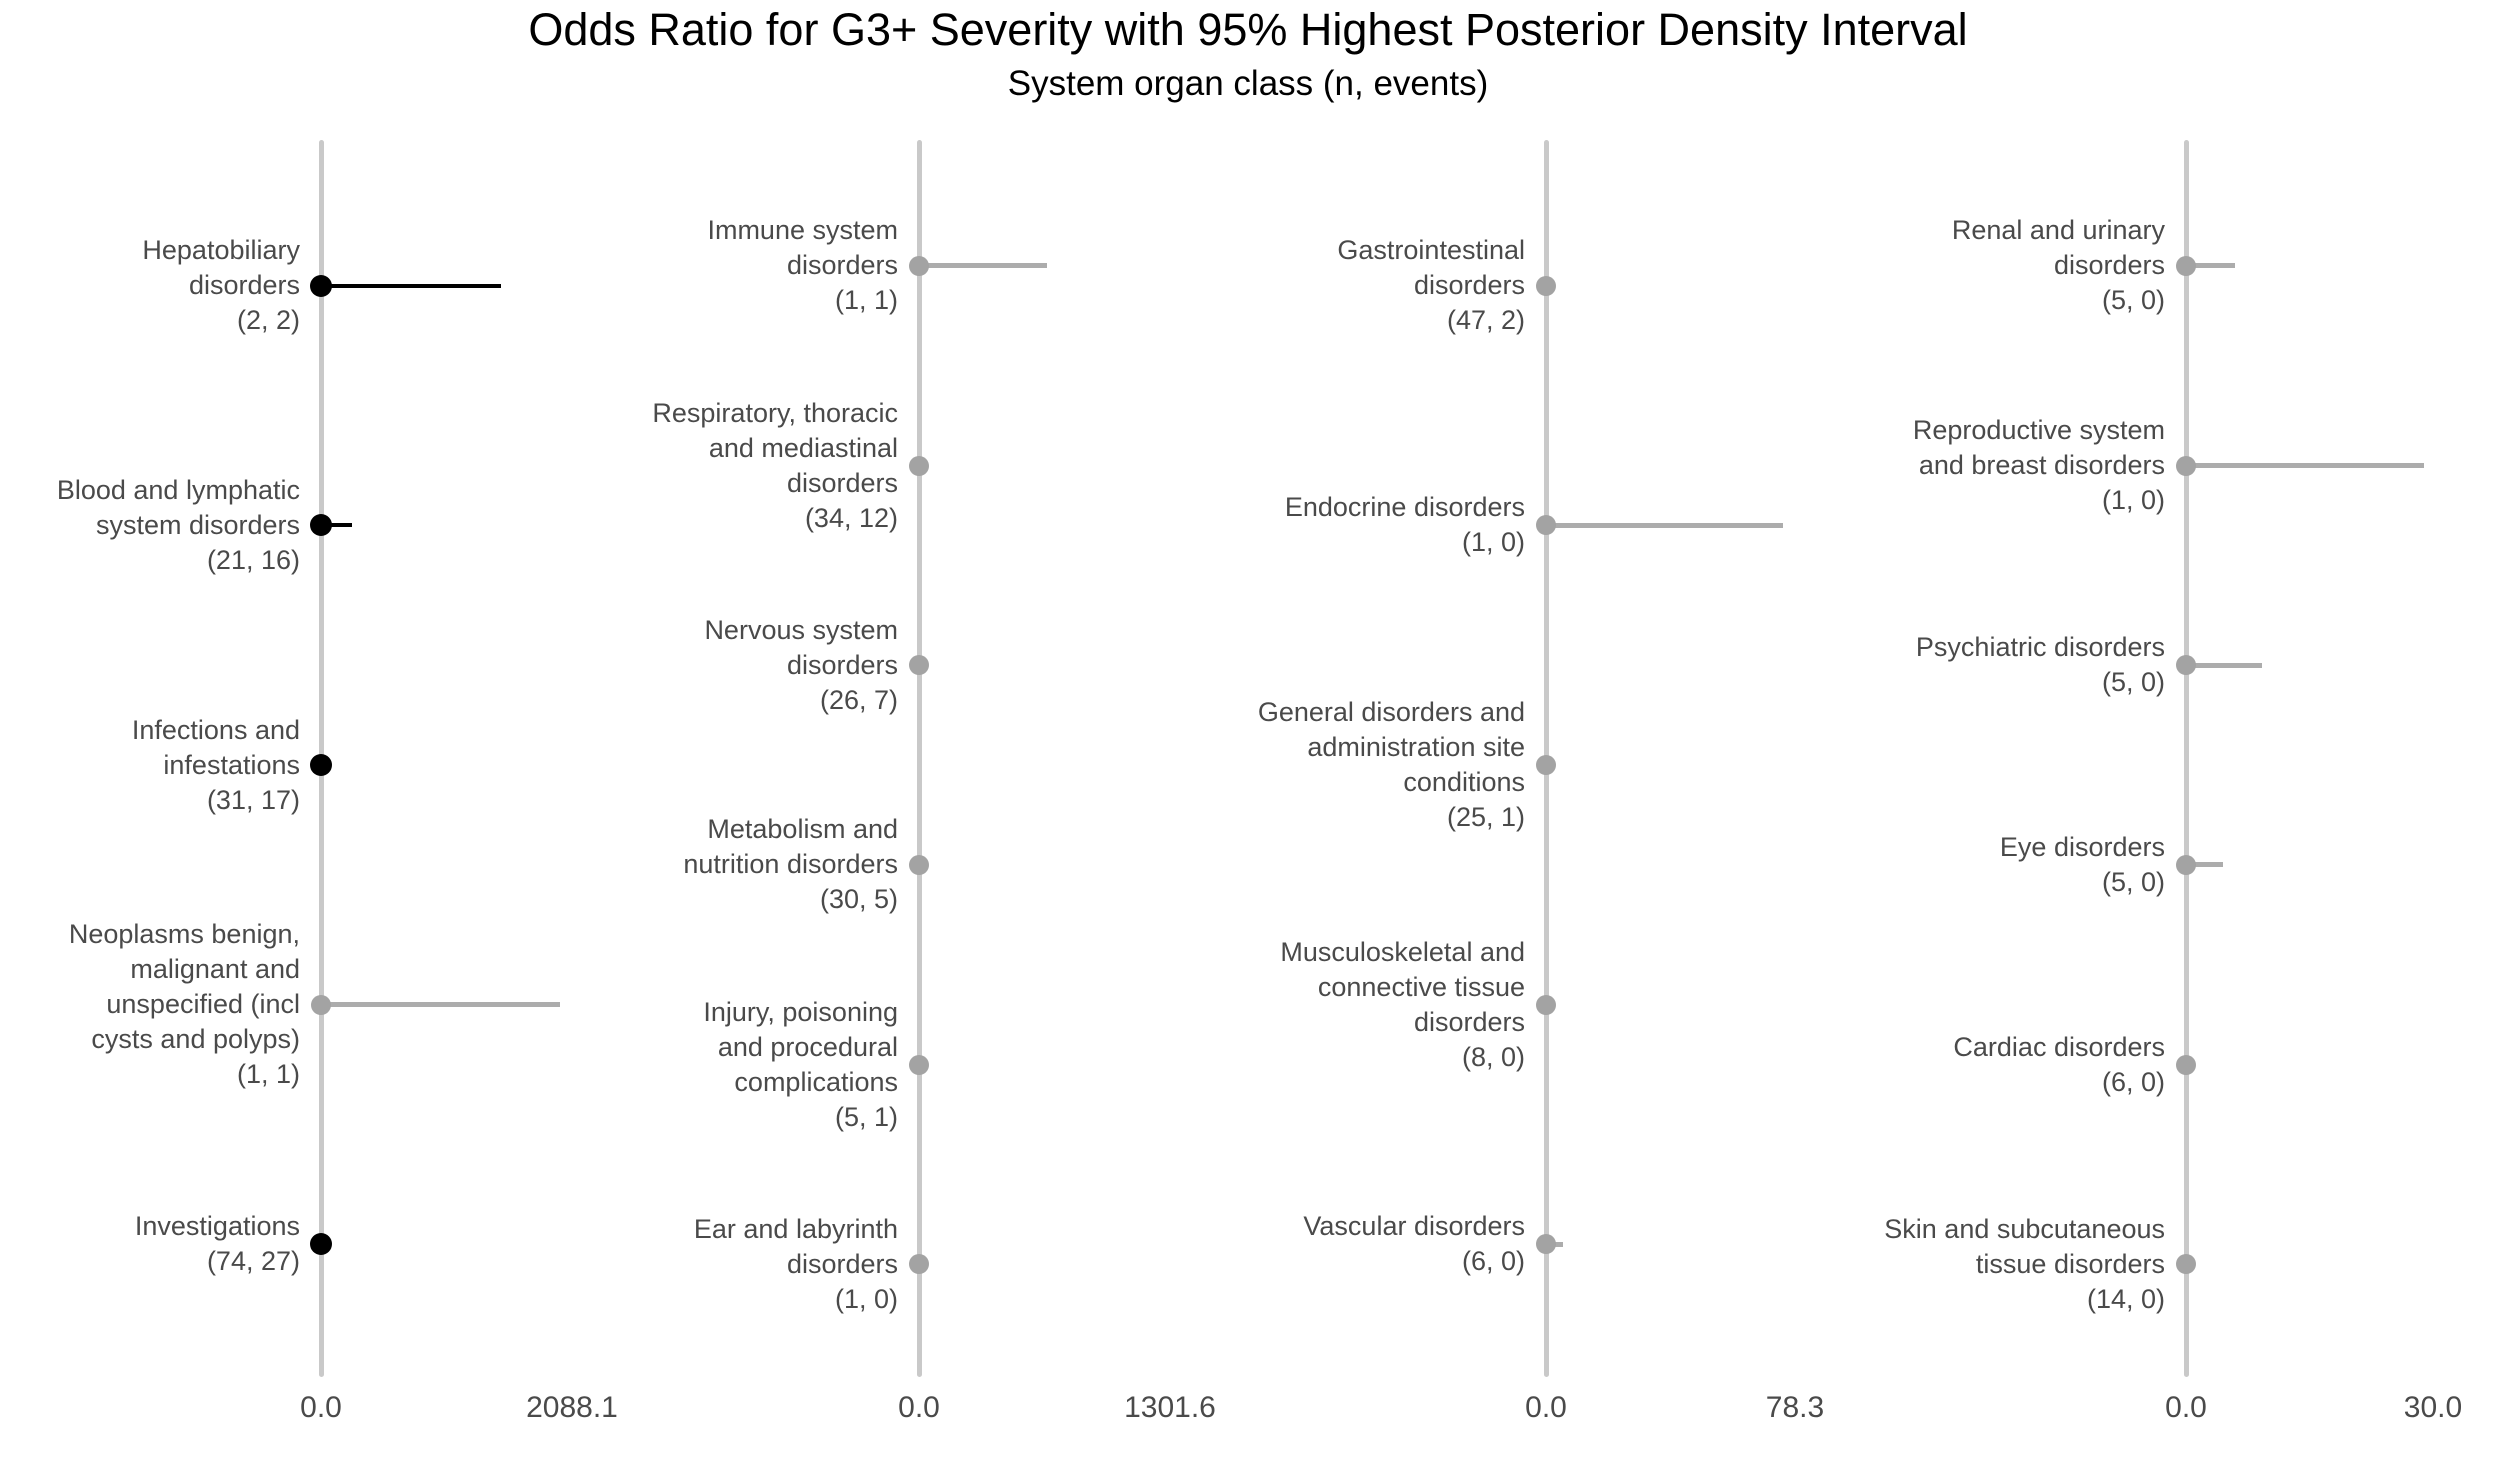 This screenshot has height=1481, width=2496. Describe the element at coordinates (1170, 1407) in the screenshot. I see `axis-tick-label-max: 1301.6` at that location.